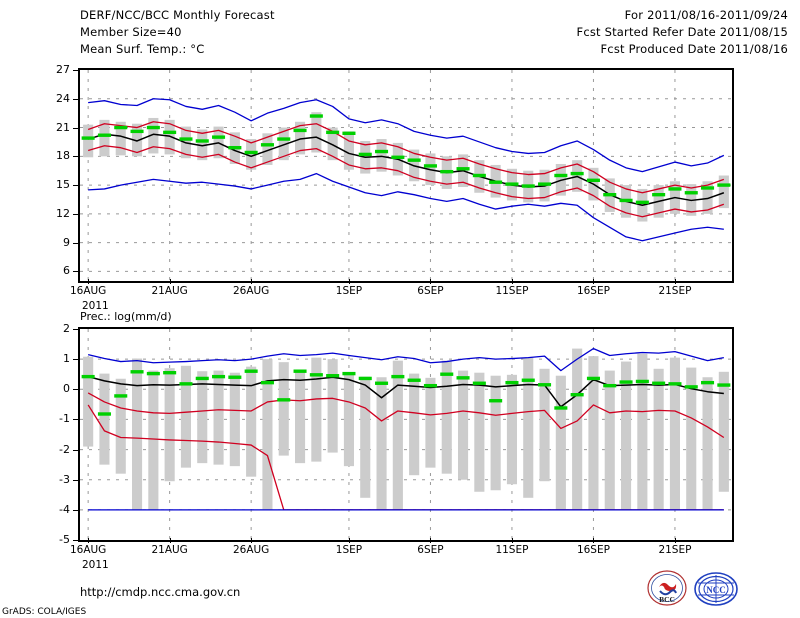 The image size is (800, 618). Describe the element at coordinates (64, 419) in the screenshot. I see `y-tick-label: -1` at that location.